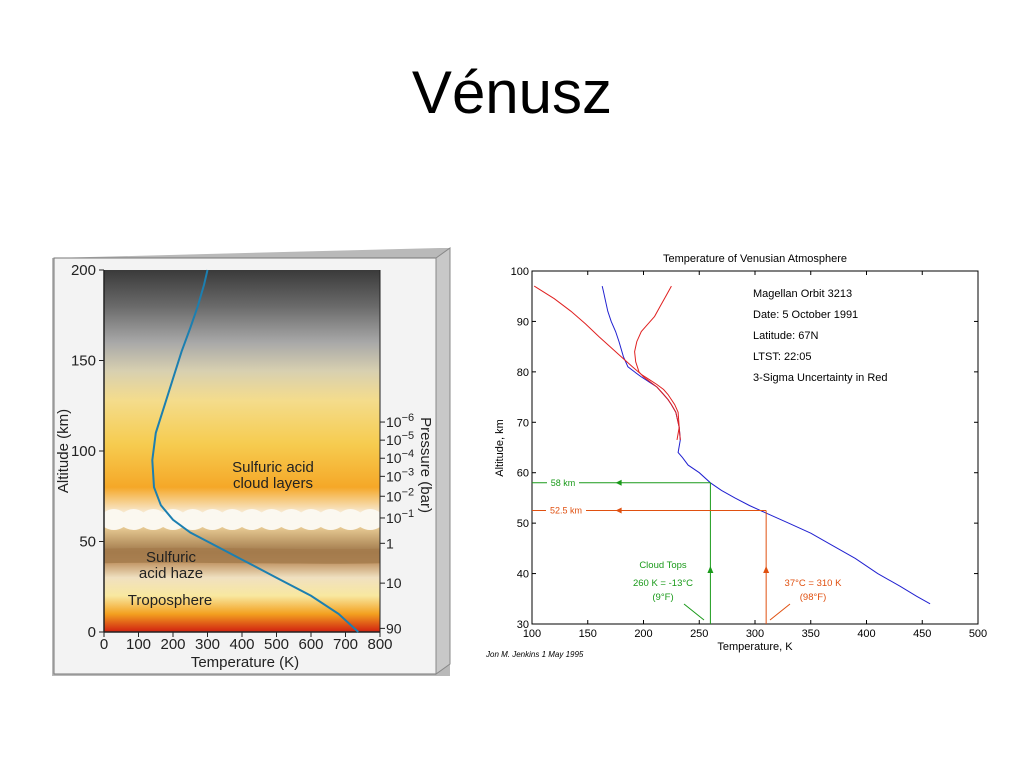  What do you see at coordinates (523, 575) in the screenshot?
I see `y-tick-label: 40` at bounding box center [523, 575].